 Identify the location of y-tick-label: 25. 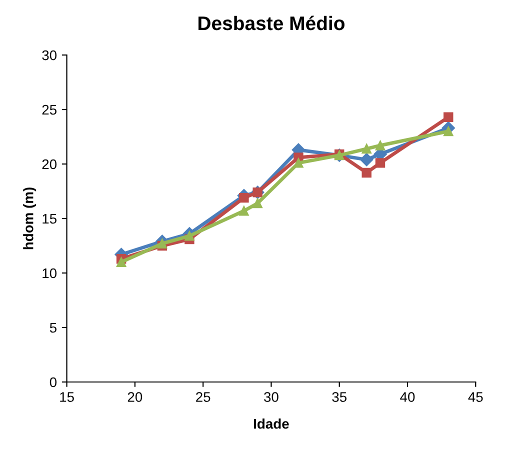
(49, 109).